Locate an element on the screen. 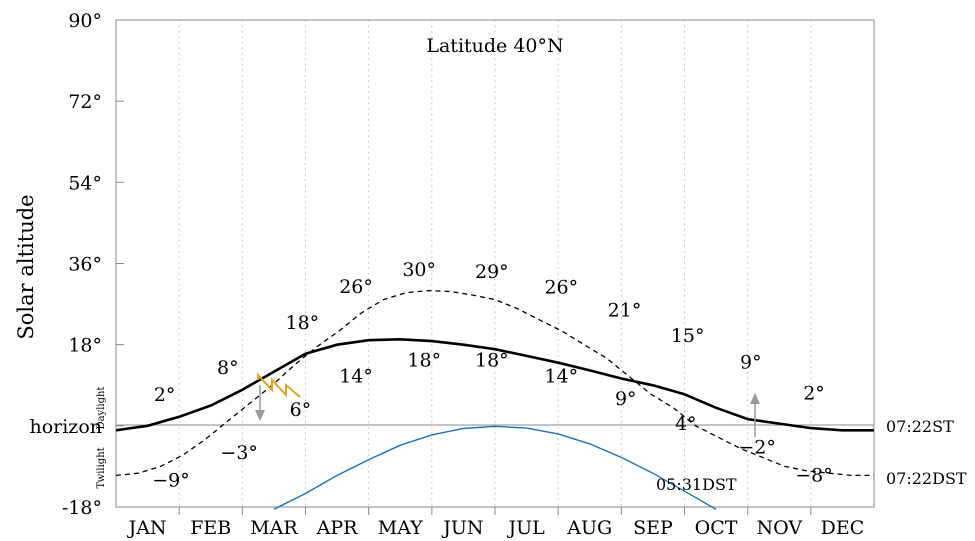 The width and height of the screenshot is (975, 541). y-tick-label: 18° is located at coordinates (85, 346).